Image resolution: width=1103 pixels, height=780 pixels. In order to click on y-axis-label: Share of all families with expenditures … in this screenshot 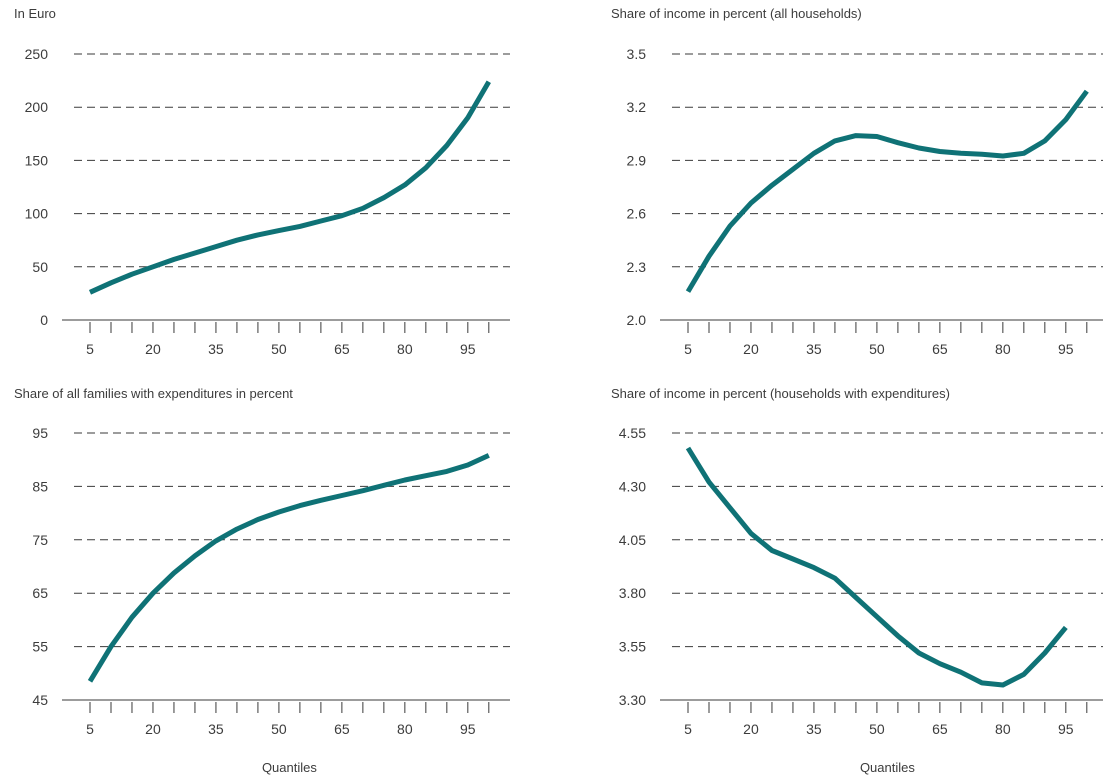, I will do `click(153, 393)`.